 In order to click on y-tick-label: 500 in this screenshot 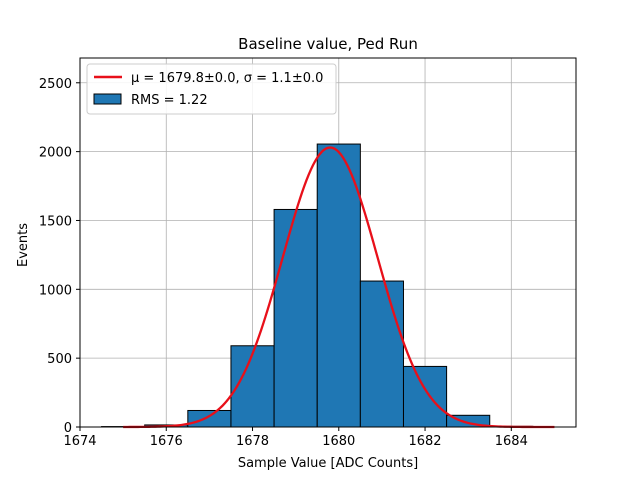, I will do `click(59, 359)`.